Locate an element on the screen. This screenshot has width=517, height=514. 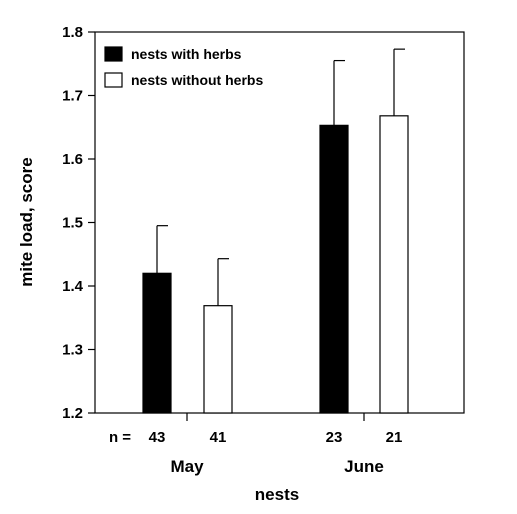
y-tick-label: 1.7 is located at coordinates (72, 96).